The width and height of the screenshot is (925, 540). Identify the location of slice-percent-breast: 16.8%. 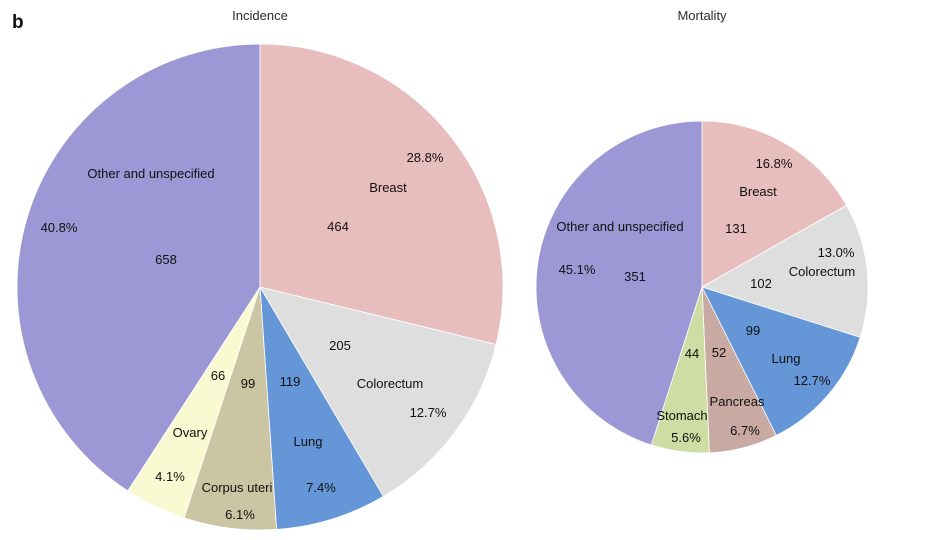
(774, 163).